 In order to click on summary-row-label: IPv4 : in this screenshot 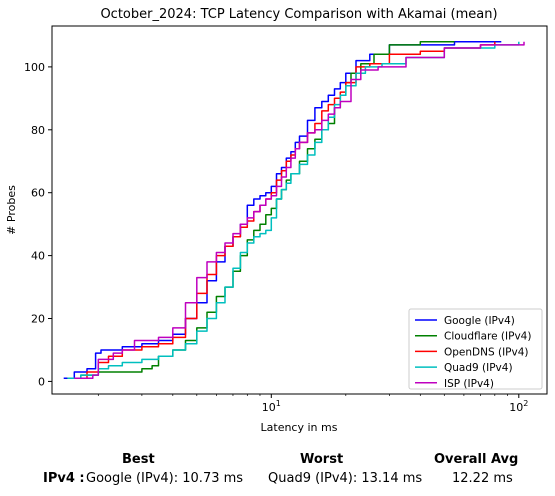, I will do `click(64, 478)`.